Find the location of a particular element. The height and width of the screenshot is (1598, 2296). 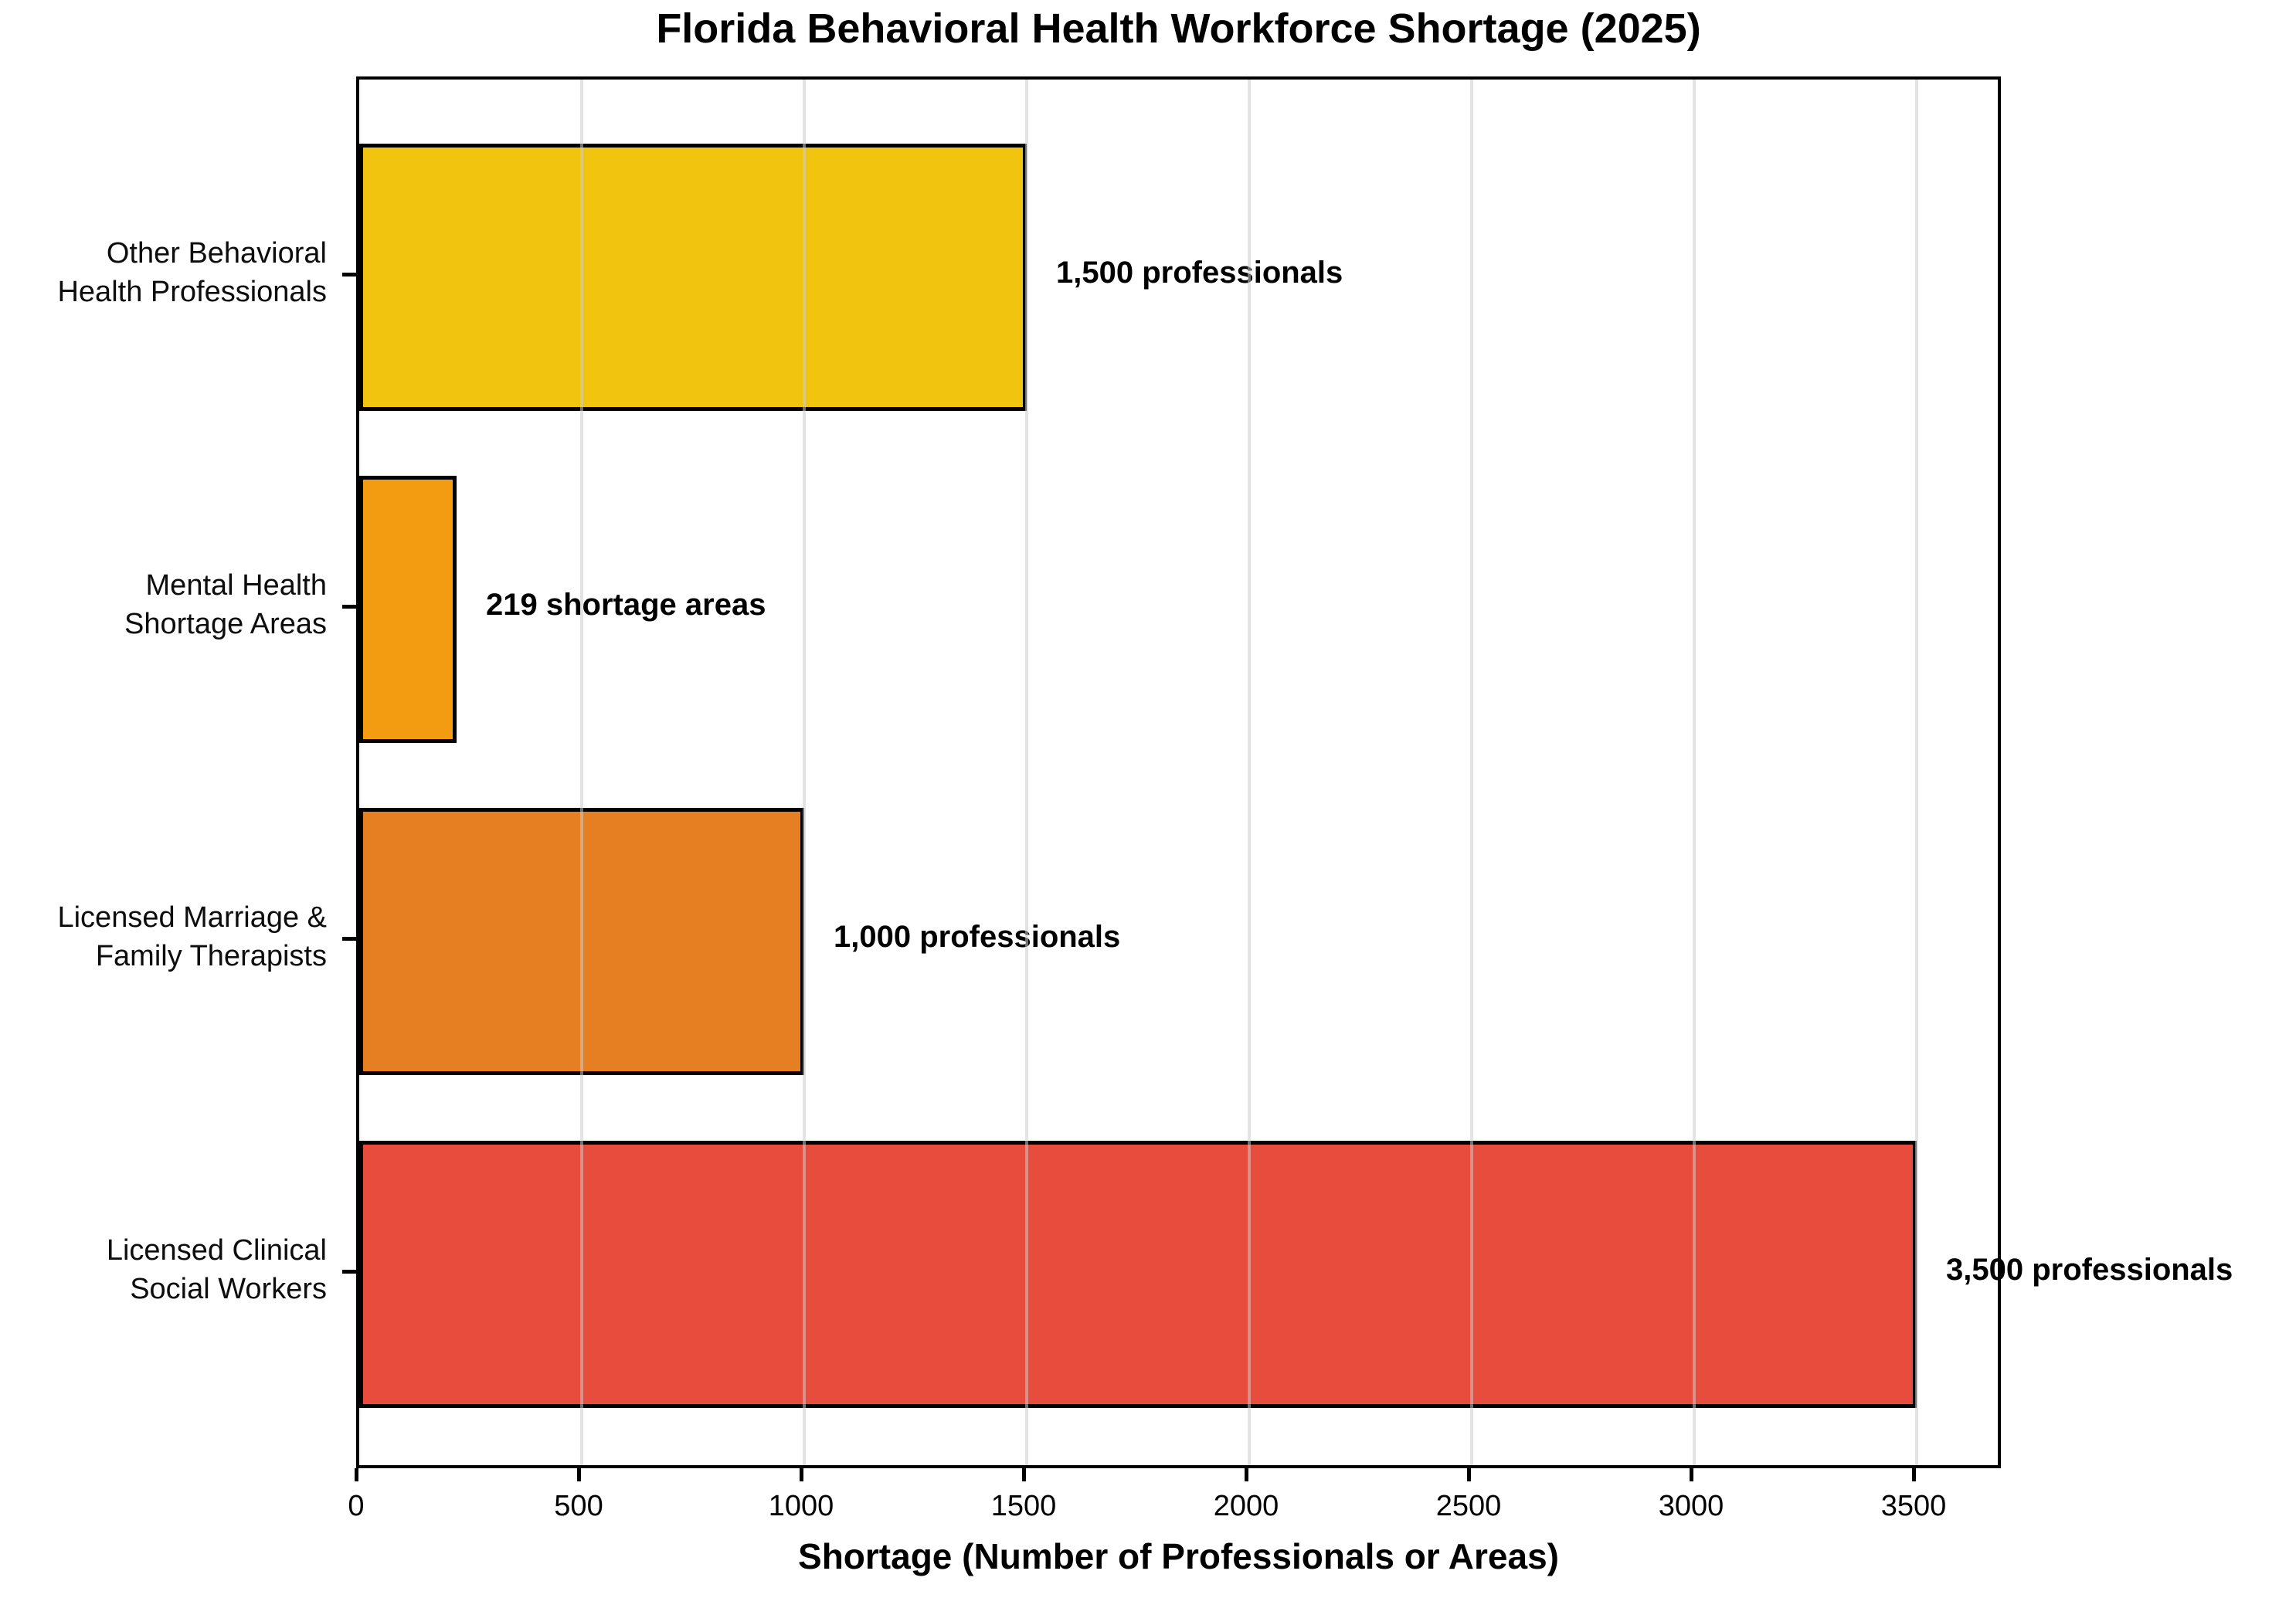

x-tick-label-3000: 3000 is located at coordinates (1691, 1506).